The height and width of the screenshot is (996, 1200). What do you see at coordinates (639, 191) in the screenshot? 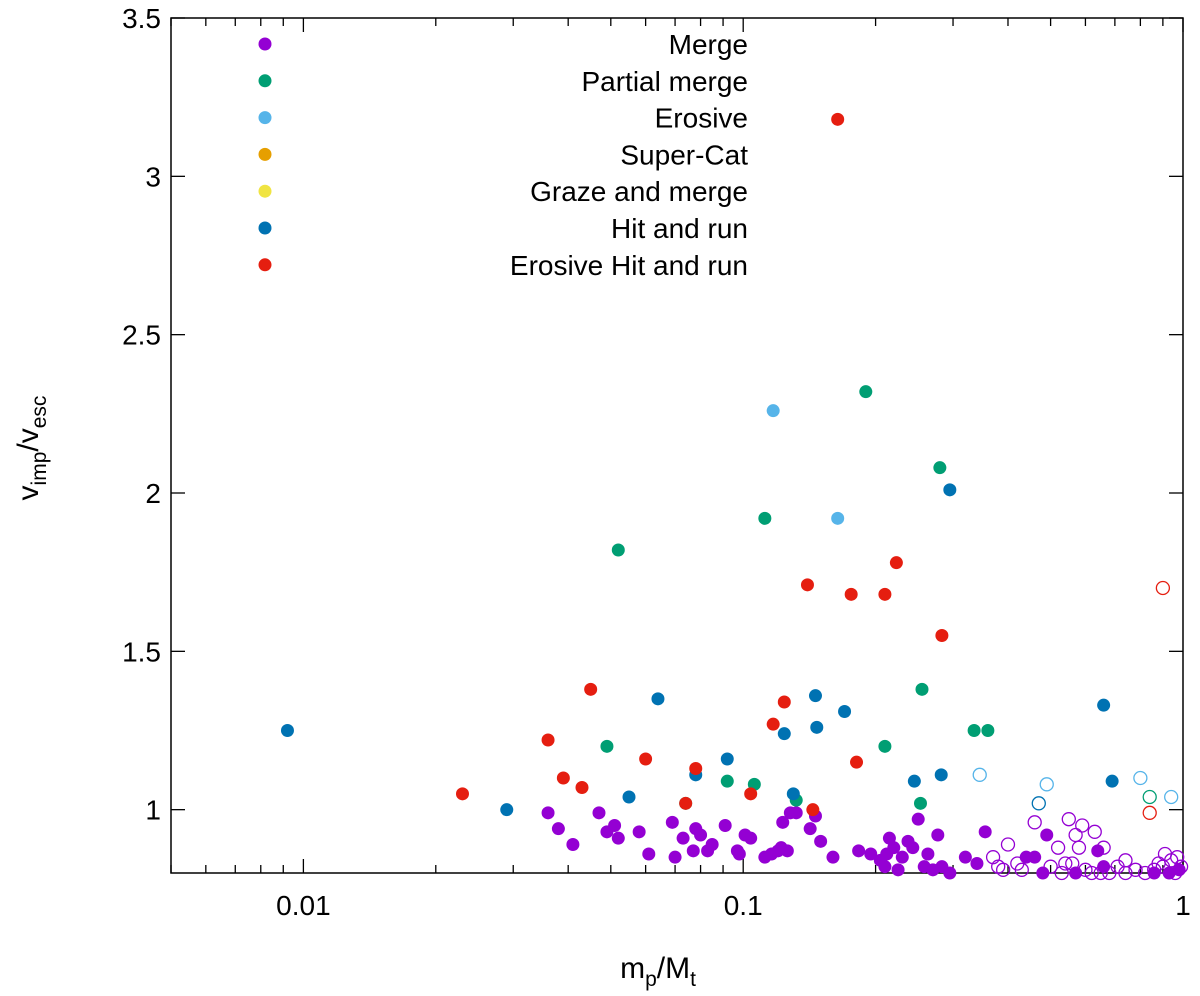
I see `legend-label: Graze and merge` at bounding box center [639, 191].